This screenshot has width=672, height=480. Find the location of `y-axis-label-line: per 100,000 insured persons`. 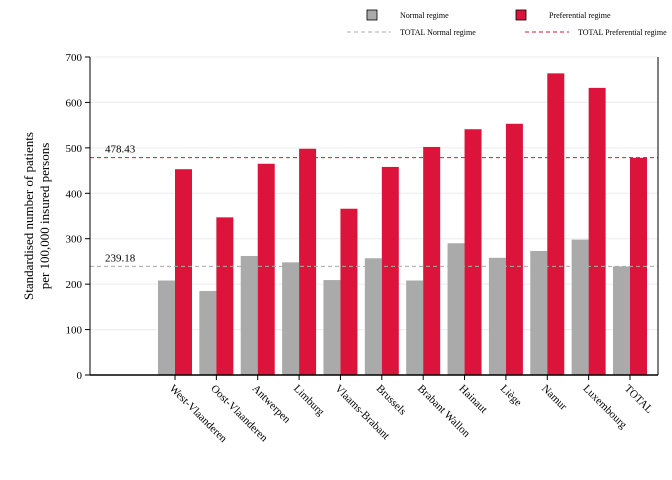

y-axis-label-line: per 100,000 insured persons is located at coordinates (44, 216).